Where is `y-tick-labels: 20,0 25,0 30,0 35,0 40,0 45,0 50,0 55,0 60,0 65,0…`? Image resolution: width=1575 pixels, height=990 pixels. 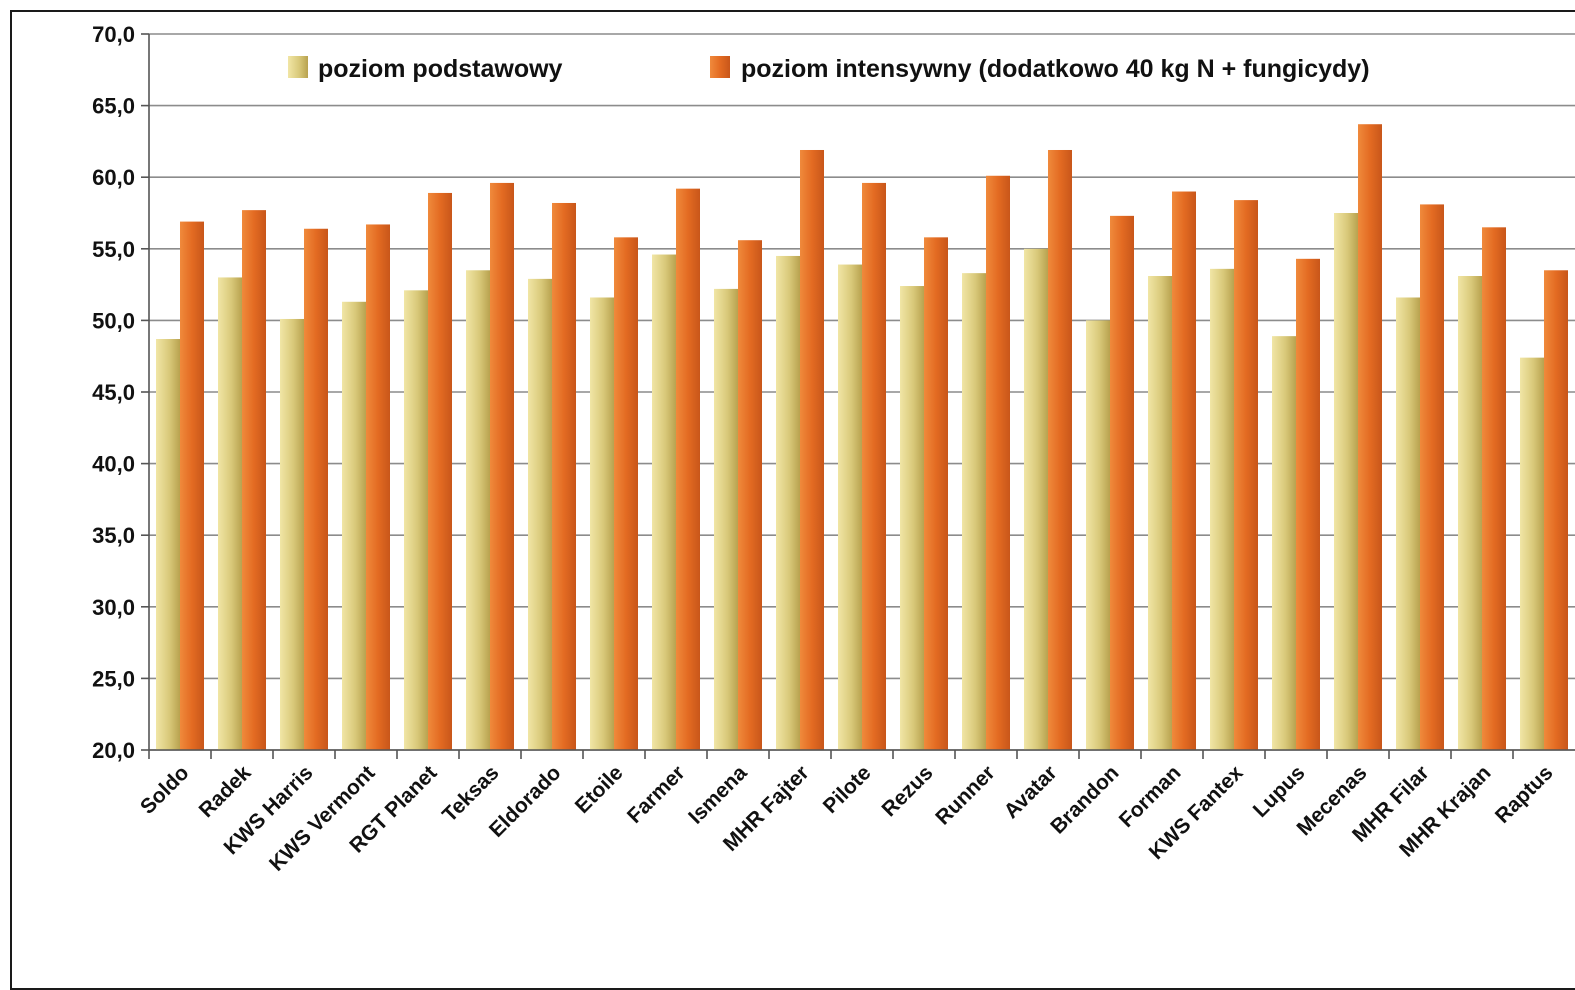
y-tick-labels: 20,0 25,0 30,0 35,0 40,0 45,0 50,0 55,0 60,0 65,0… is located at coordinates (113, 392).